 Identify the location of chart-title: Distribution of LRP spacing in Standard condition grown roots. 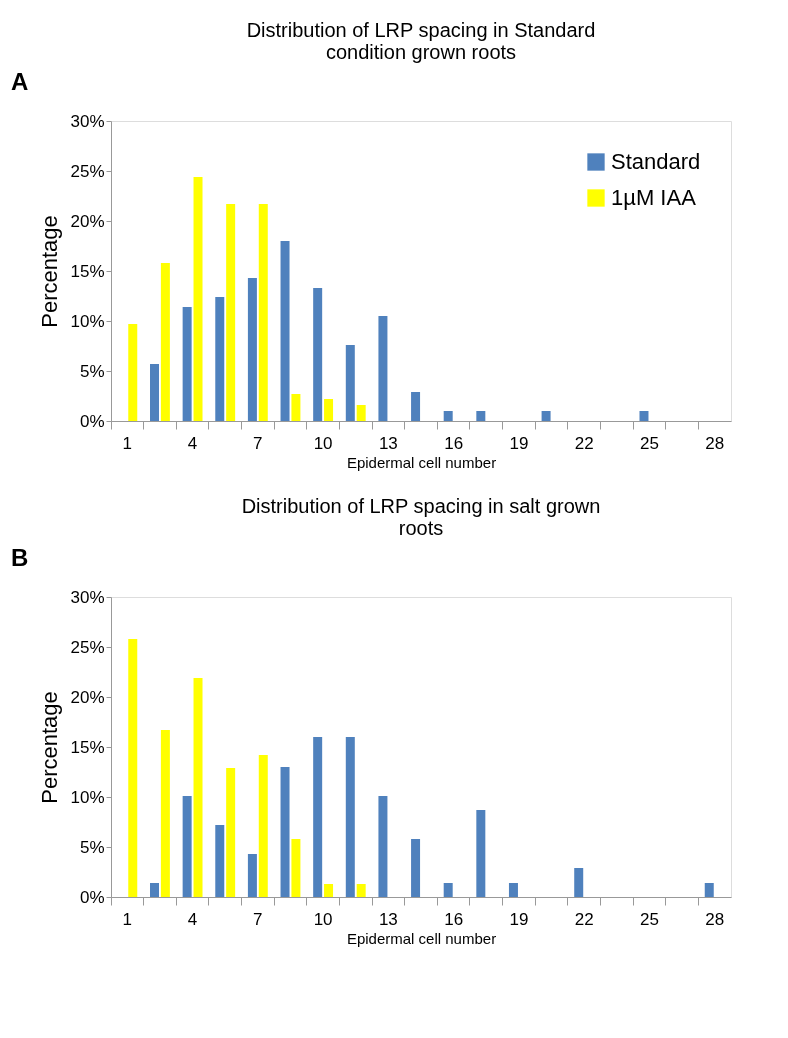
(421, 41).